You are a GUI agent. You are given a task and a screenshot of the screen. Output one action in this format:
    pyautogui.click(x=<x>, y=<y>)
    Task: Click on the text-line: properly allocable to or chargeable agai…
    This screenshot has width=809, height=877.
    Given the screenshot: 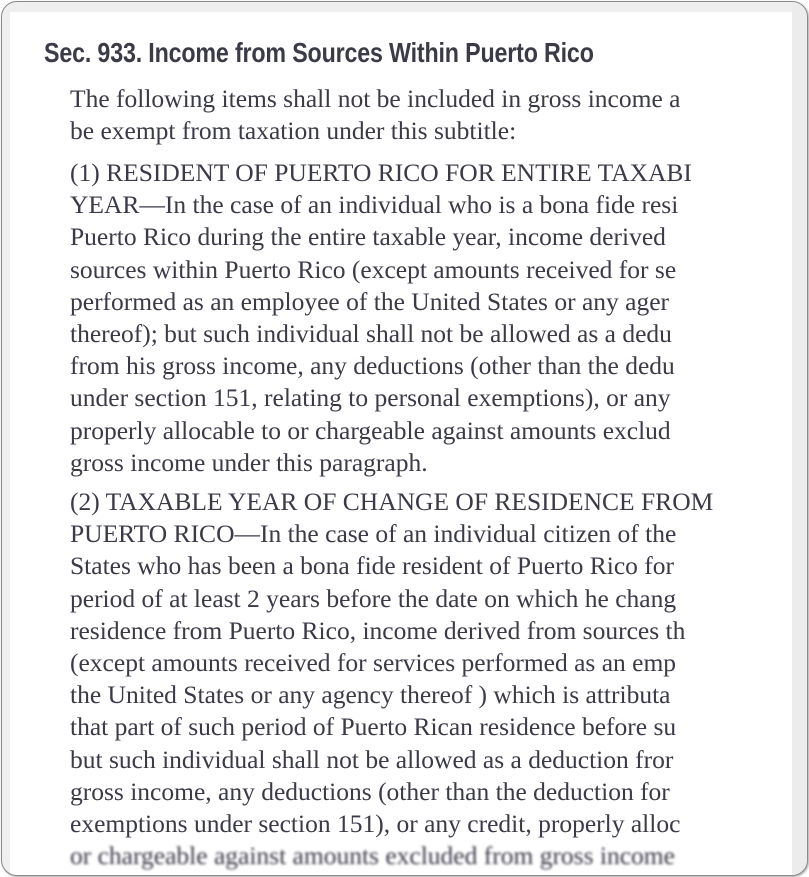 What is the action you would take?
    pyautogui.click(x=370, y=430)
    